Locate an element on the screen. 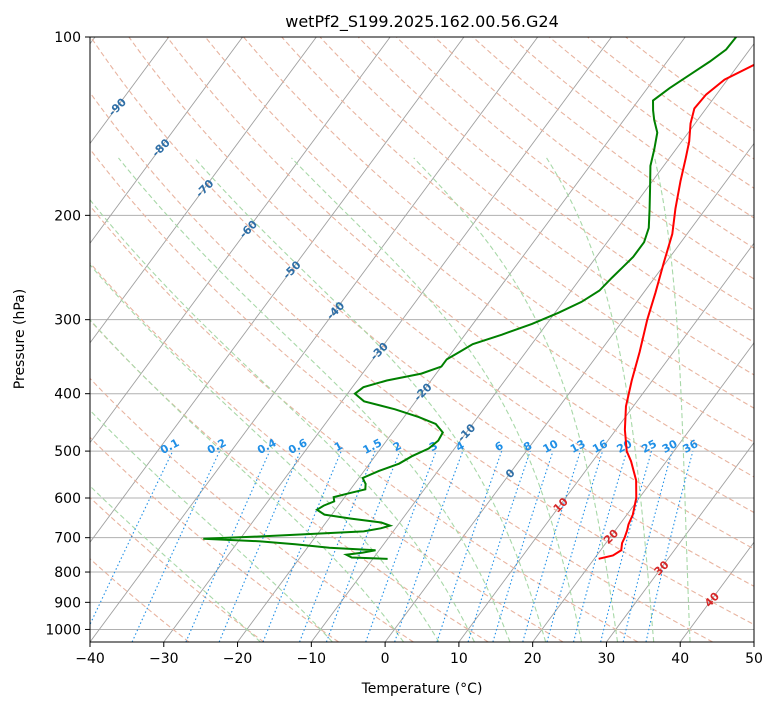 Image resolution: width=775 pixels, height=708 pixels. mixing-ratio-label: 36 is located at coordinates (691, 446).